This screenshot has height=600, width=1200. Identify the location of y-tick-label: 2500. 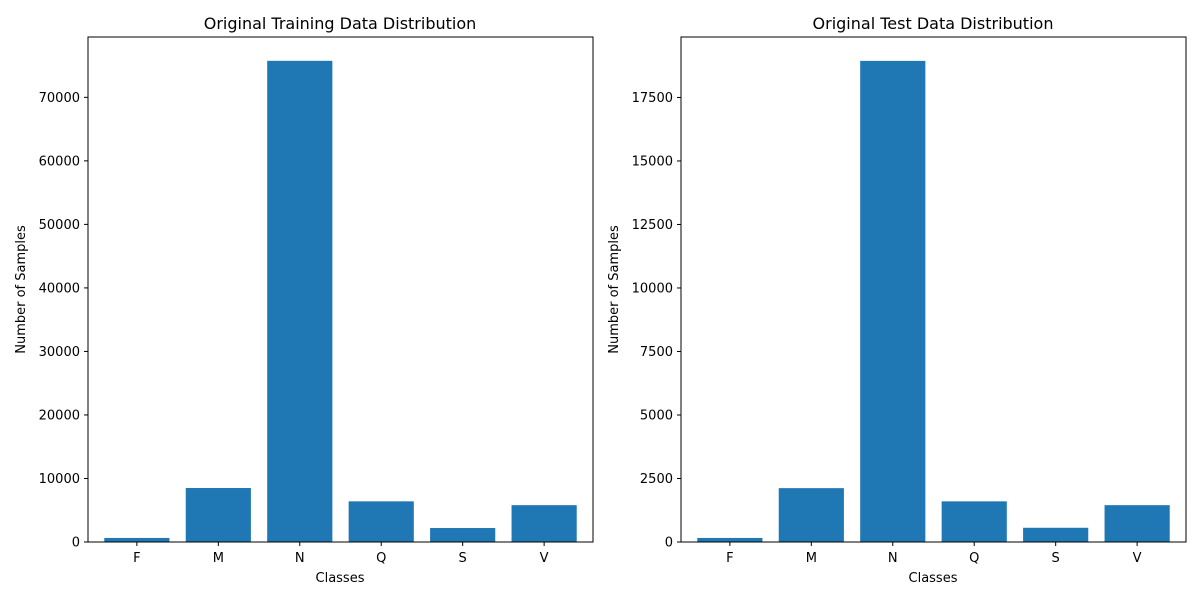
(656, 479).